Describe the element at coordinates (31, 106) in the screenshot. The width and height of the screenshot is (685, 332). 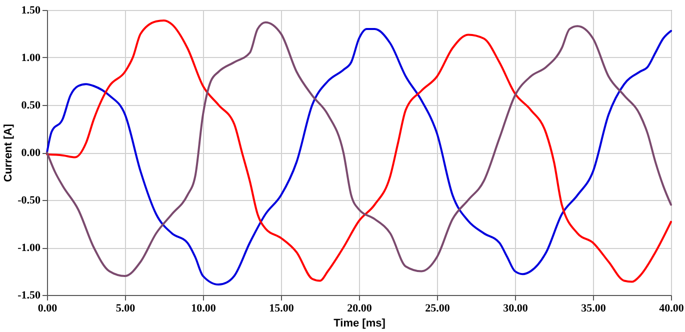
I see `y-tick-label: 0.50` at that location.